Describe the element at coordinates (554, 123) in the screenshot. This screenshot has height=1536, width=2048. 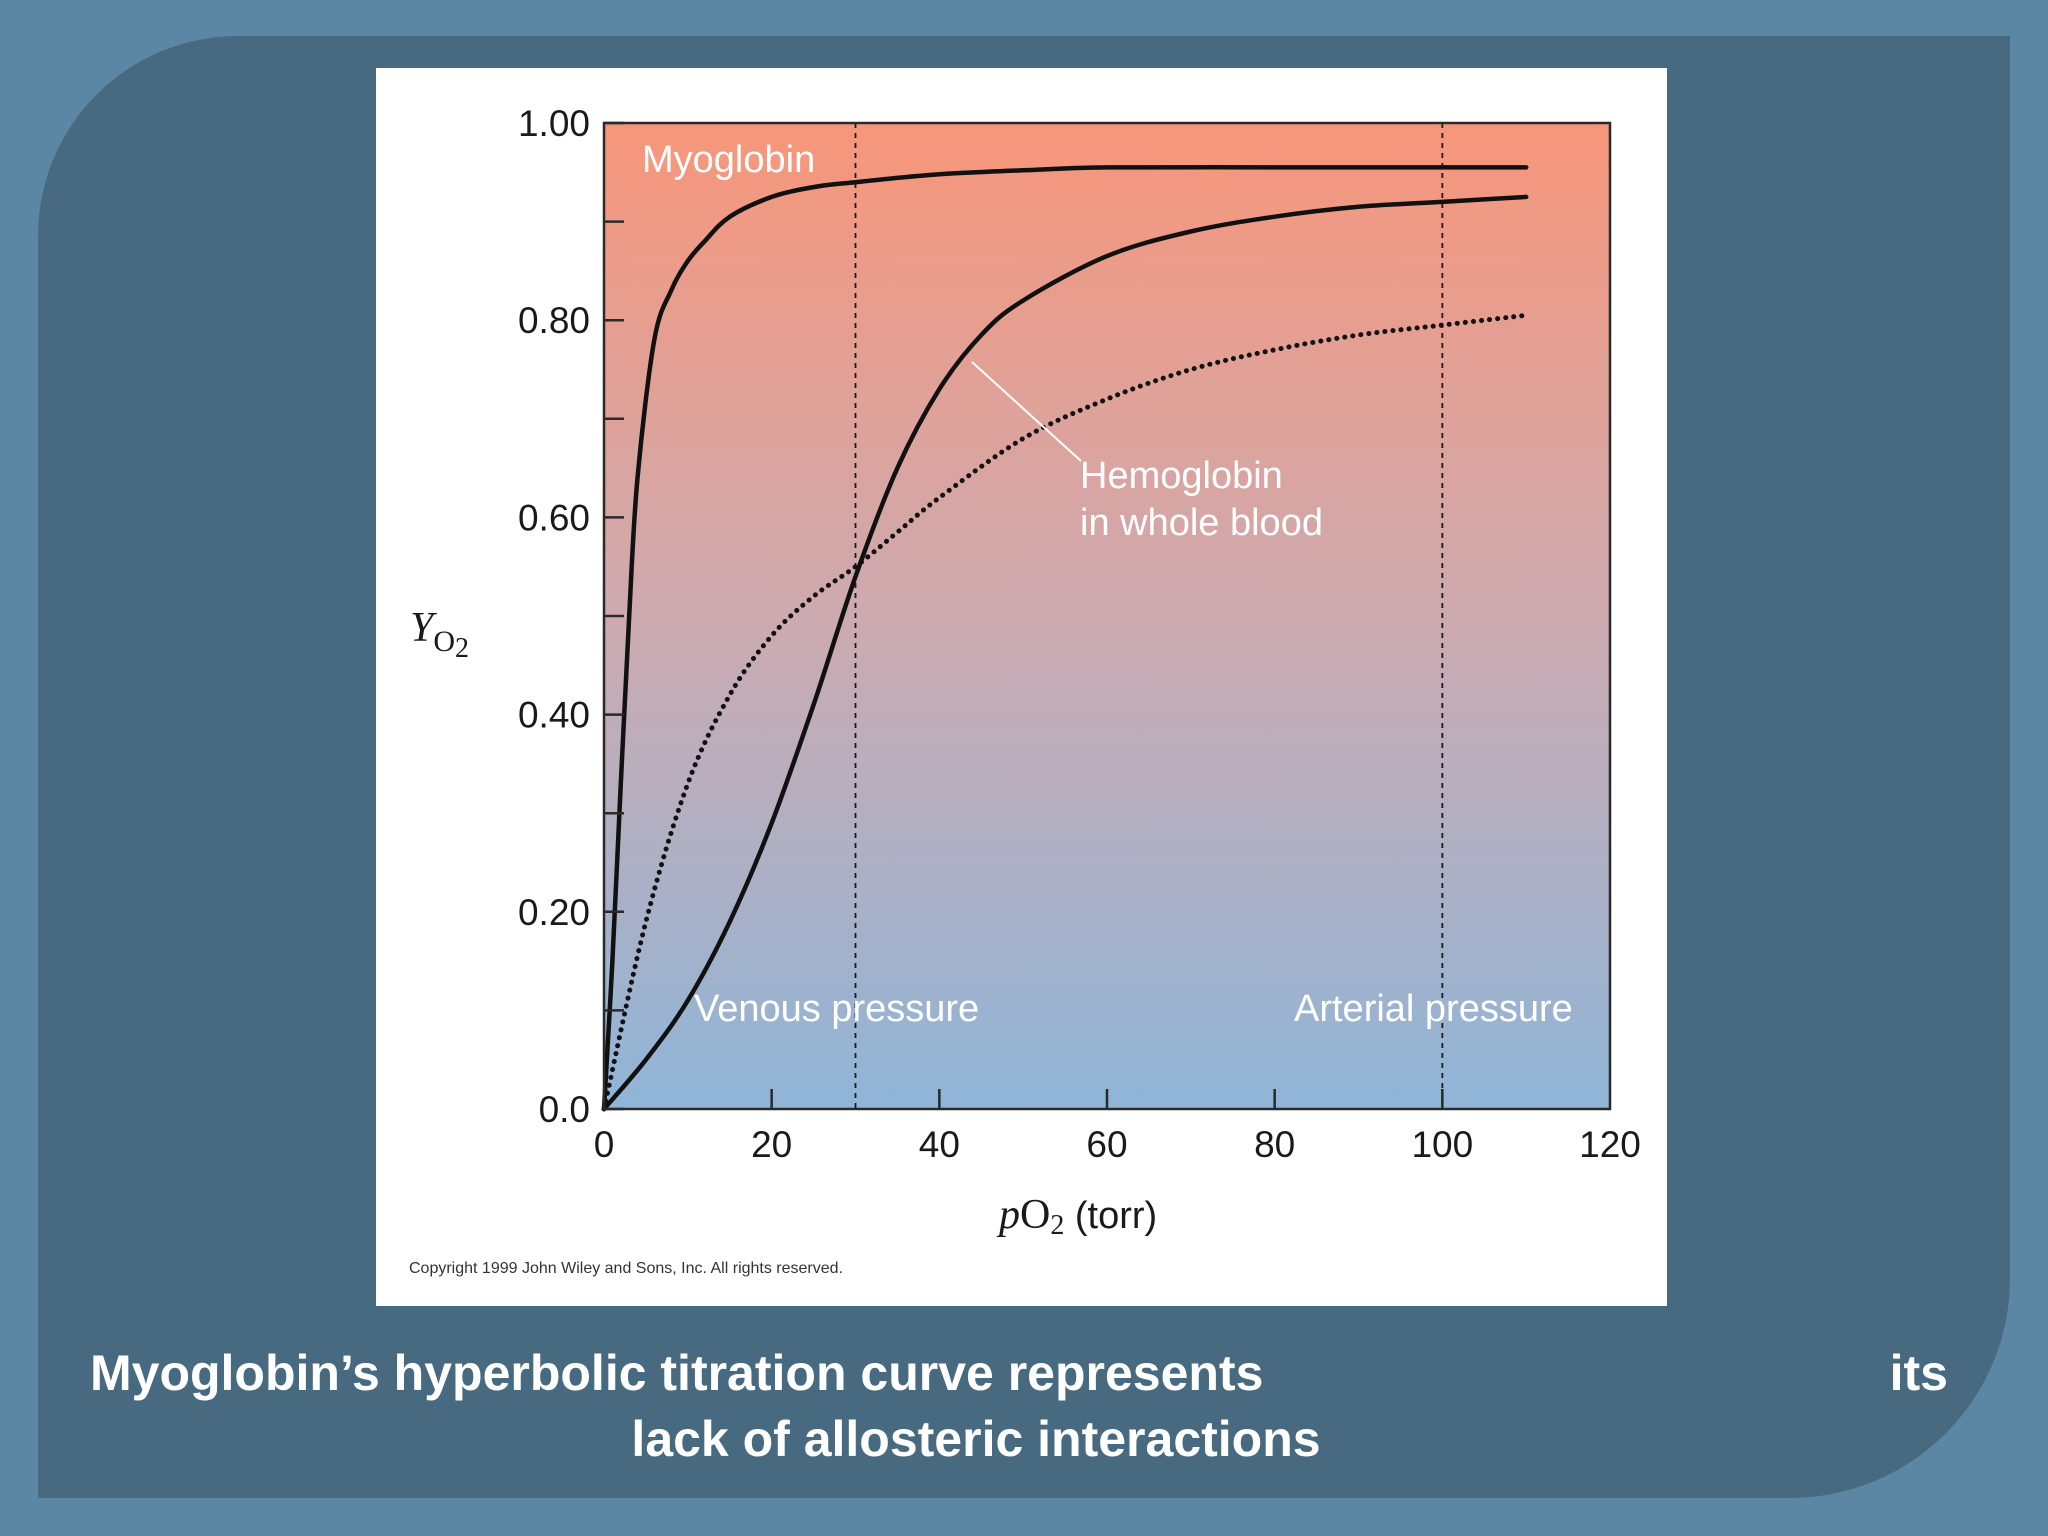
I see `y-tick-label: 1.00` at that location.